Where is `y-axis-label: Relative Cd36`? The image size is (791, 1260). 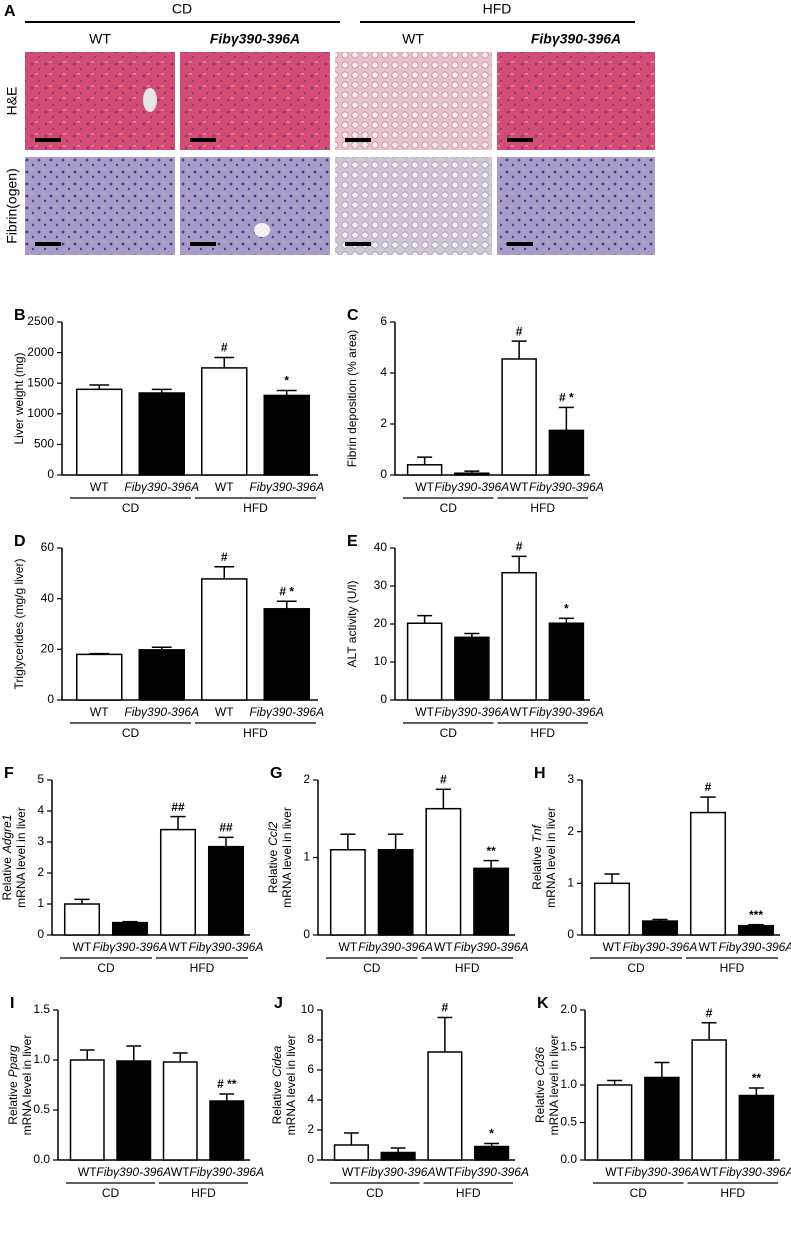
y-axis-label: Relative Cd36 is located at coordinates (540, 1085).